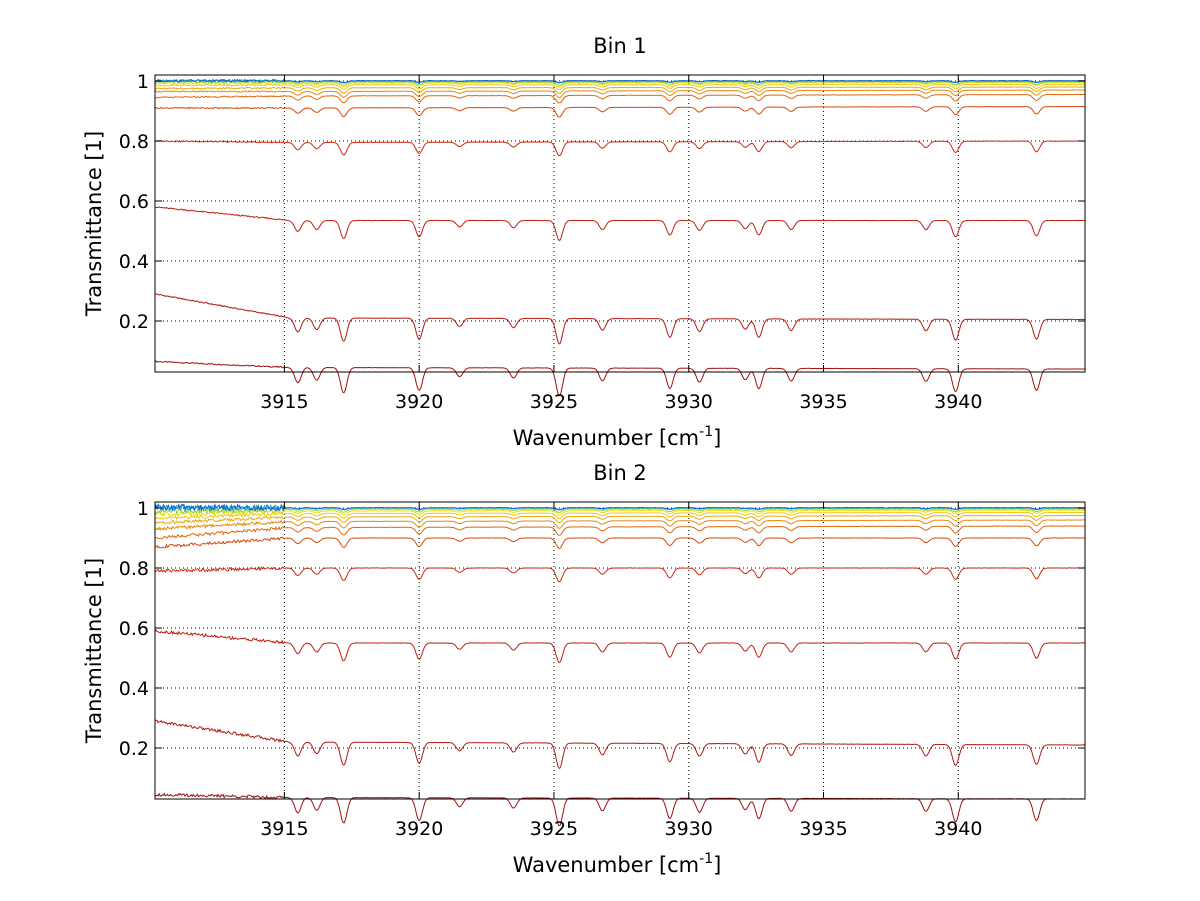  What do you see at coordinates (620, 473) in the screenshot?
I see `chart-title: Bin 2` at bounding box center [620, 473].